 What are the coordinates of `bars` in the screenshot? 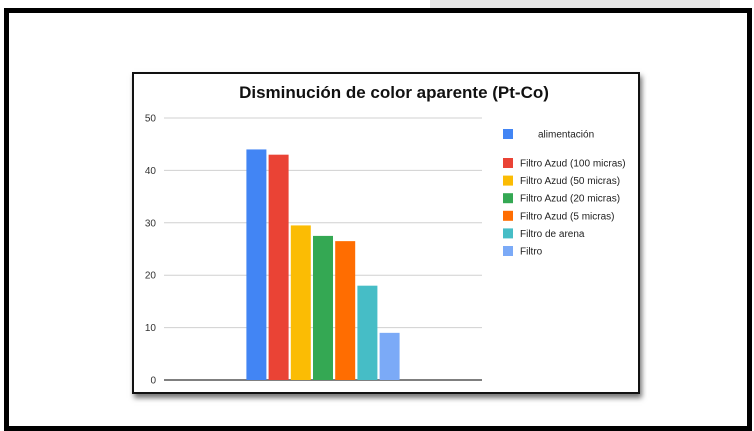 It's located at (323, 264).